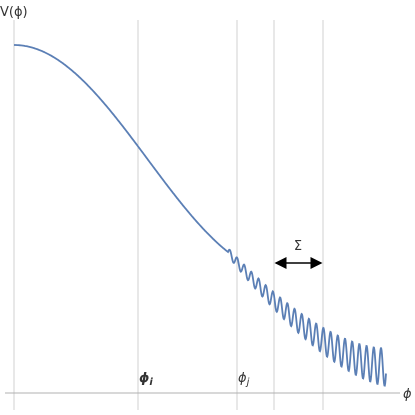 The image size is (415, 415). I want to click on x-axis-label: ϕ, so click(407, 394).